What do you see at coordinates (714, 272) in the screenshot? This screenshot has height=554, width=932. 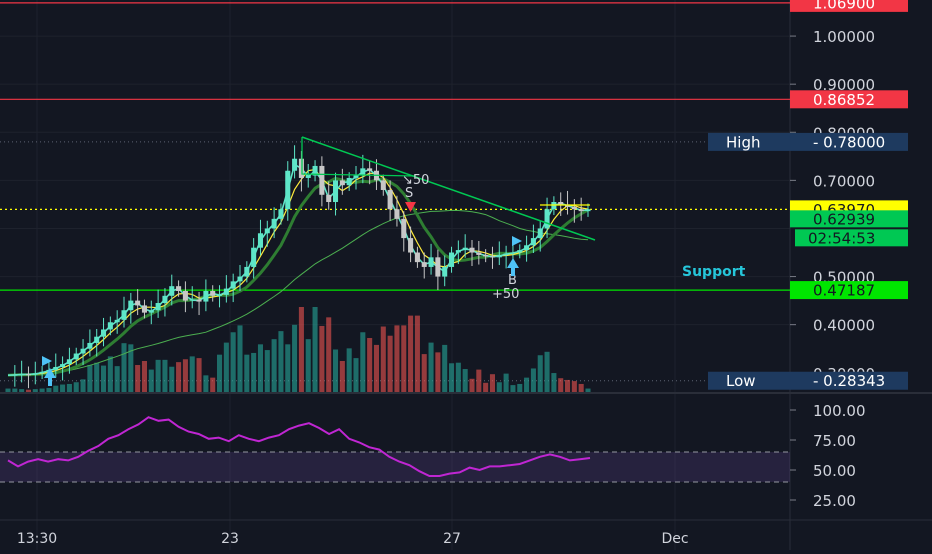 I see `support-label: Support` at bounding box center [714, 272].